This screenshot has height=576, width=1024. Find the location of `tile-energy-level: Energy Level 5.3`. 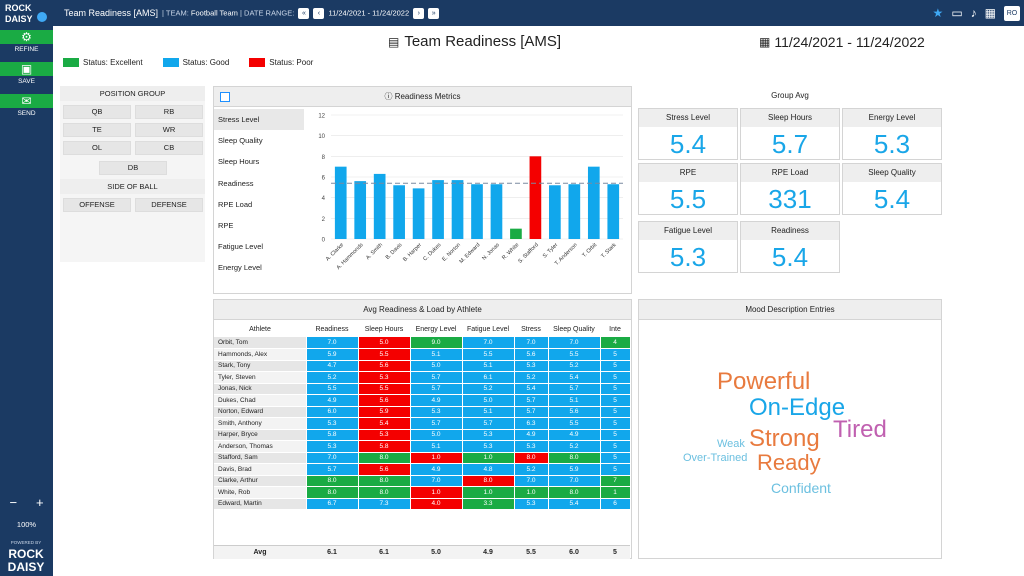

tile-energy-level: Energy Level 5.3 is located at coordinates (892, 134).